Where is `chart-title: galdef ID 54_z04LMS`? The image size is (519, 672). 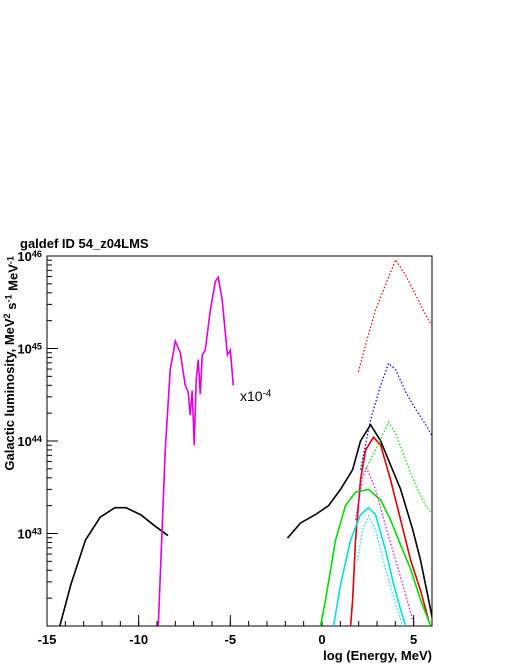
chart-title: galdef ID 54_z04LMS is located at coordinates (84, 243).